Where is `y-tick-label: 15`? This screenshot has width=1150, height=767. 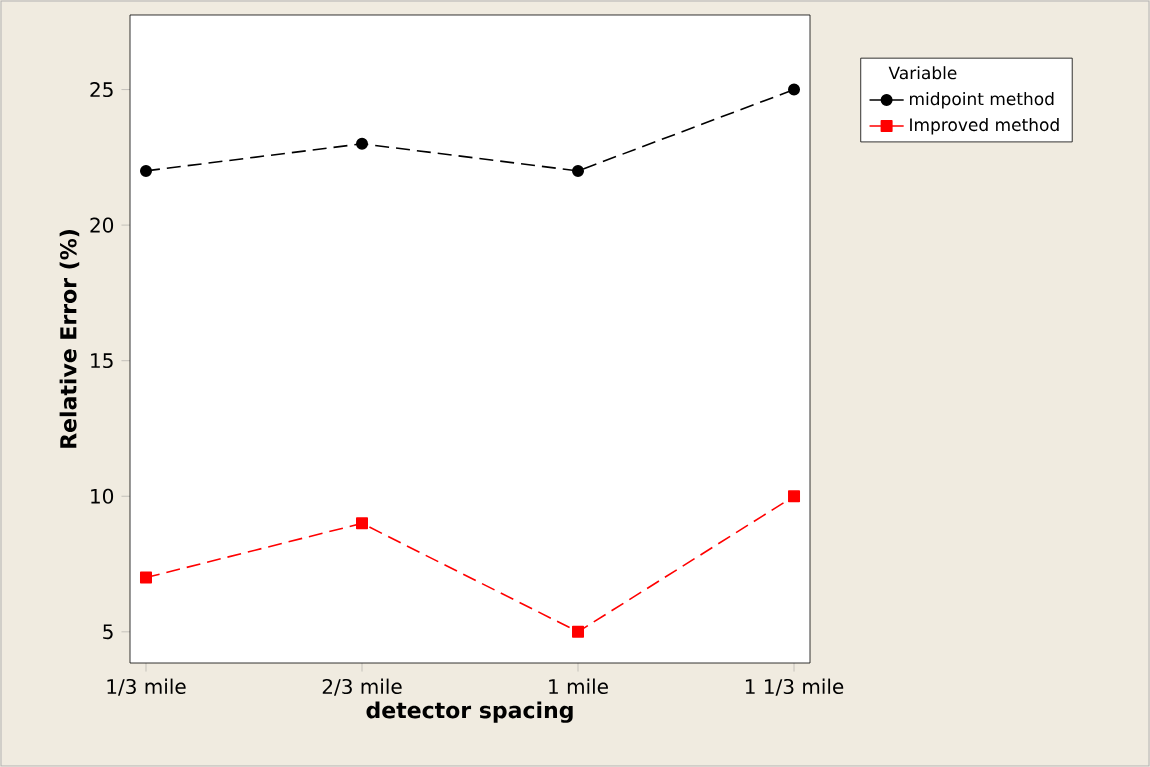 y-tick-label: 15 is located at coordinates (102, 361).